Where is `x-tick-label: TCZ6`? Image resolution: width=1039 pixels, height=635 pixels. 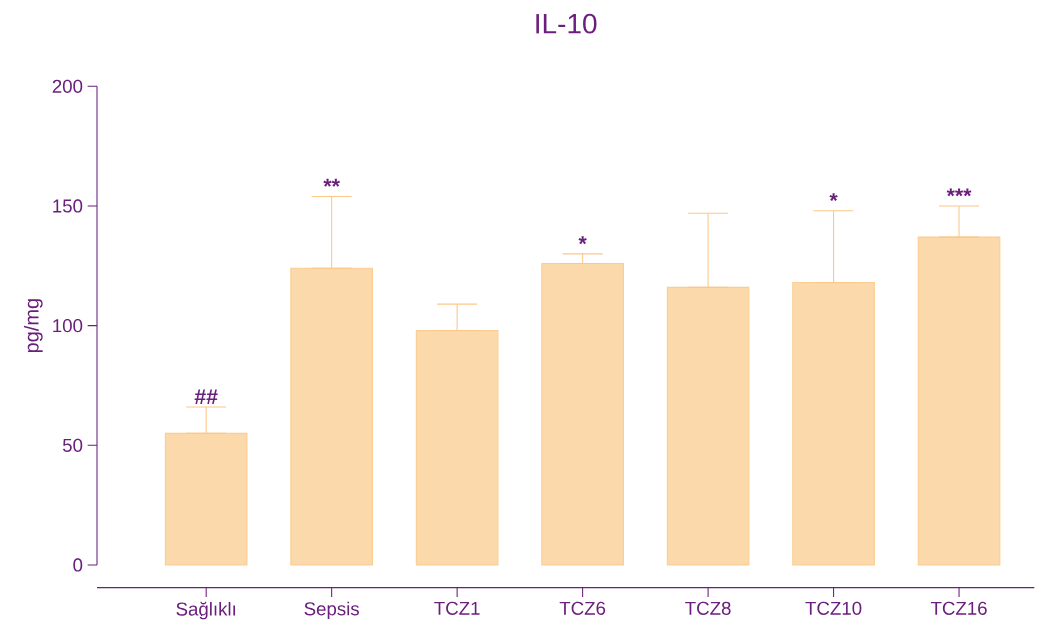 x-tick-label: TCZ6 is located at coordinates (582, 608).